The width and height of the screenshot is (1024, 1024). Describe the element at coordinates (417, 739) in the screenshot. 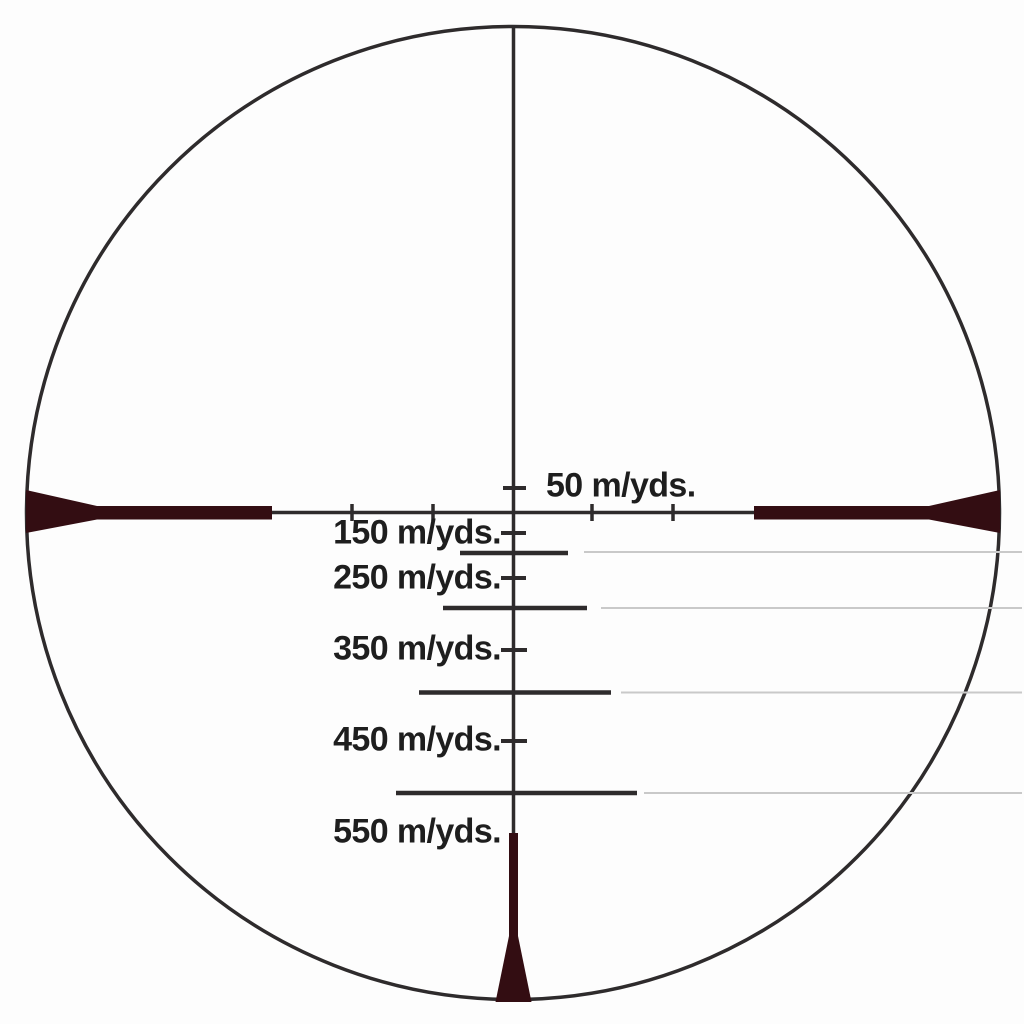

I see `range-label-450: 450 m/yds.` at that location.